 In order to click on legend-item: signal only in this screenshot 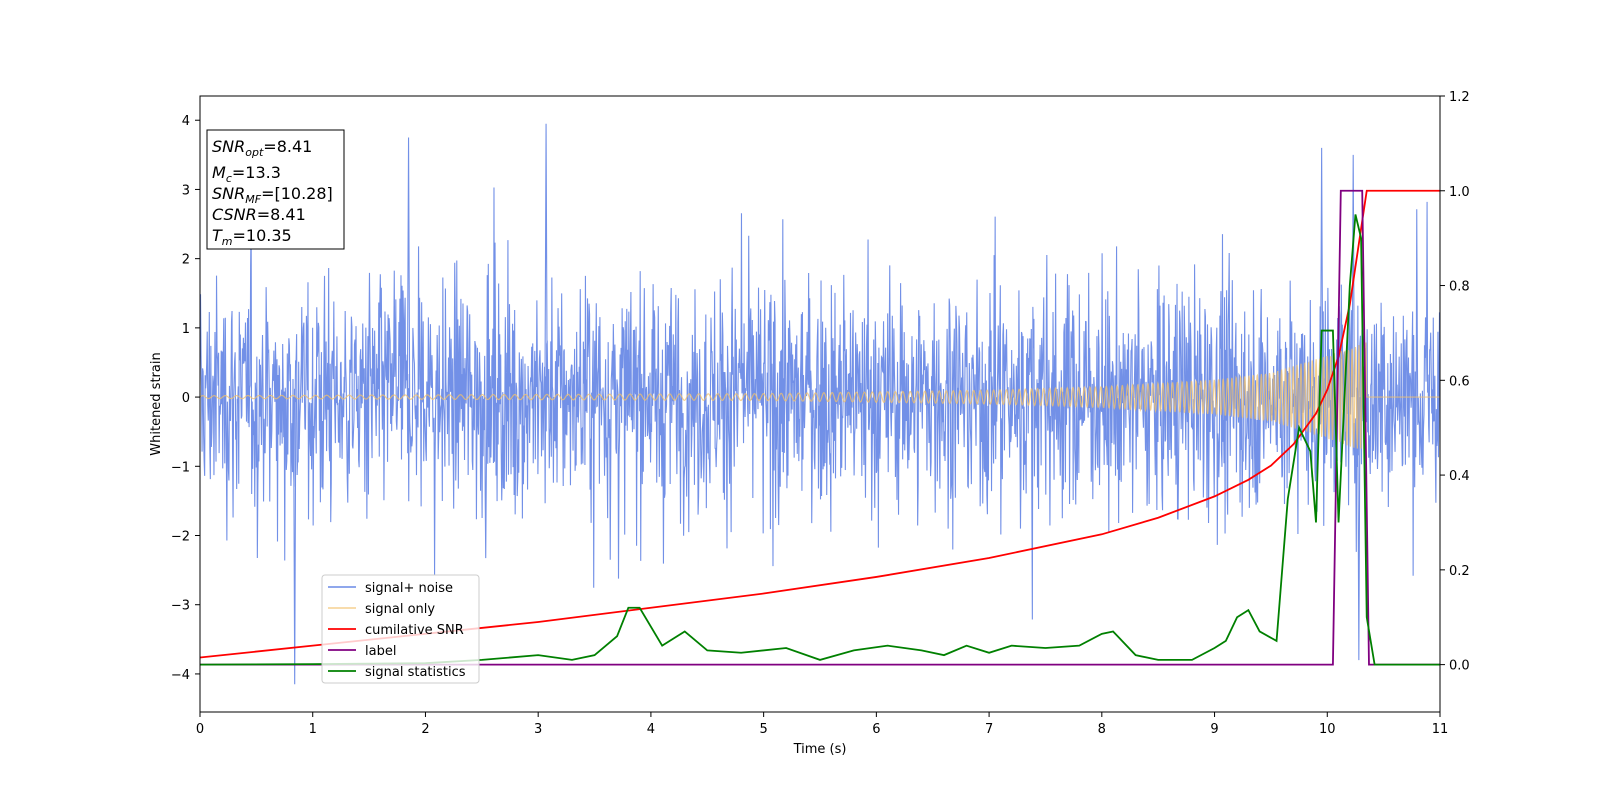, I will do `click(381, 609)`.